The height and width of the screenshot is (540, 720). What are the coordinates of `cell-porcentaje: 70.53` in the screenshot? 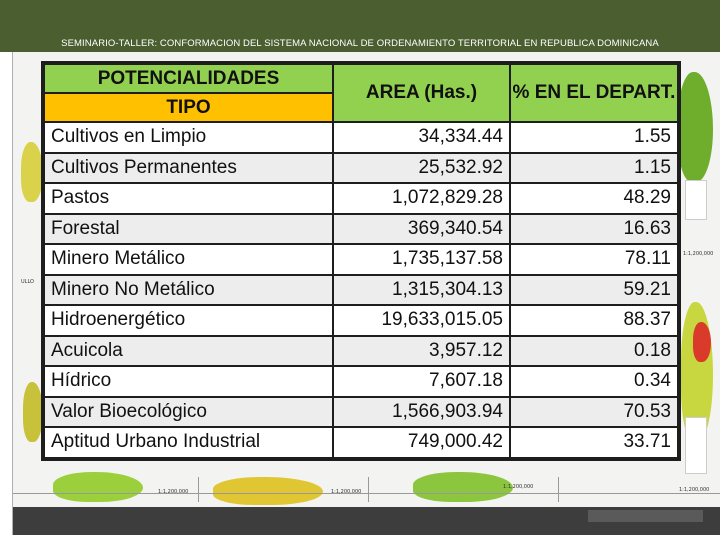 It's located at (594, 411).